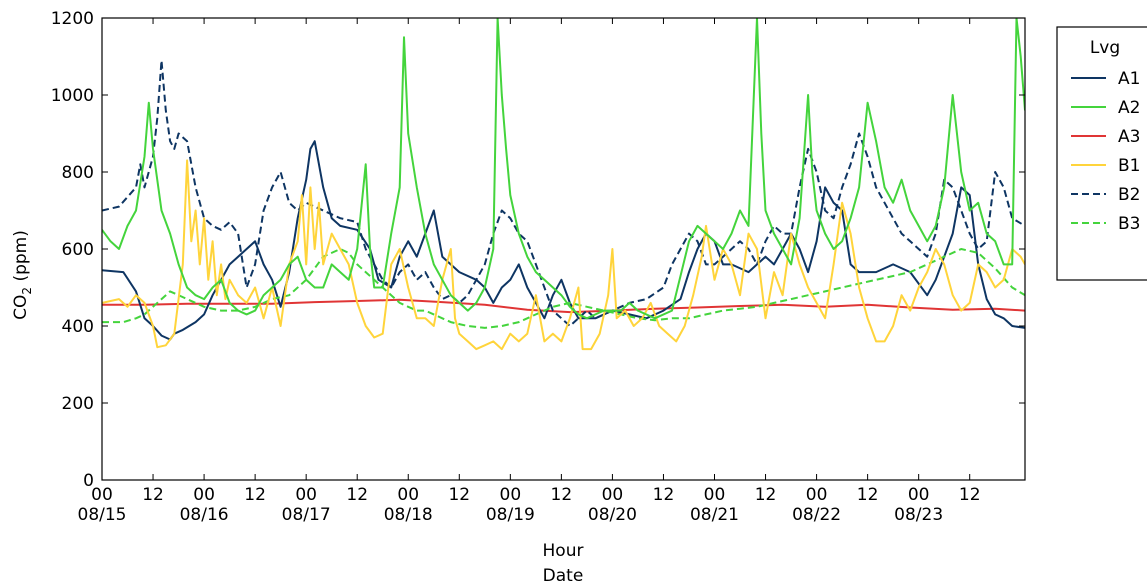 This screenshot has width=1147, height=587. What do you see at coordinates (1105, 166) in the screenshot?
I see `legend-item-b1: B1` at bounding box center [1105, 166].